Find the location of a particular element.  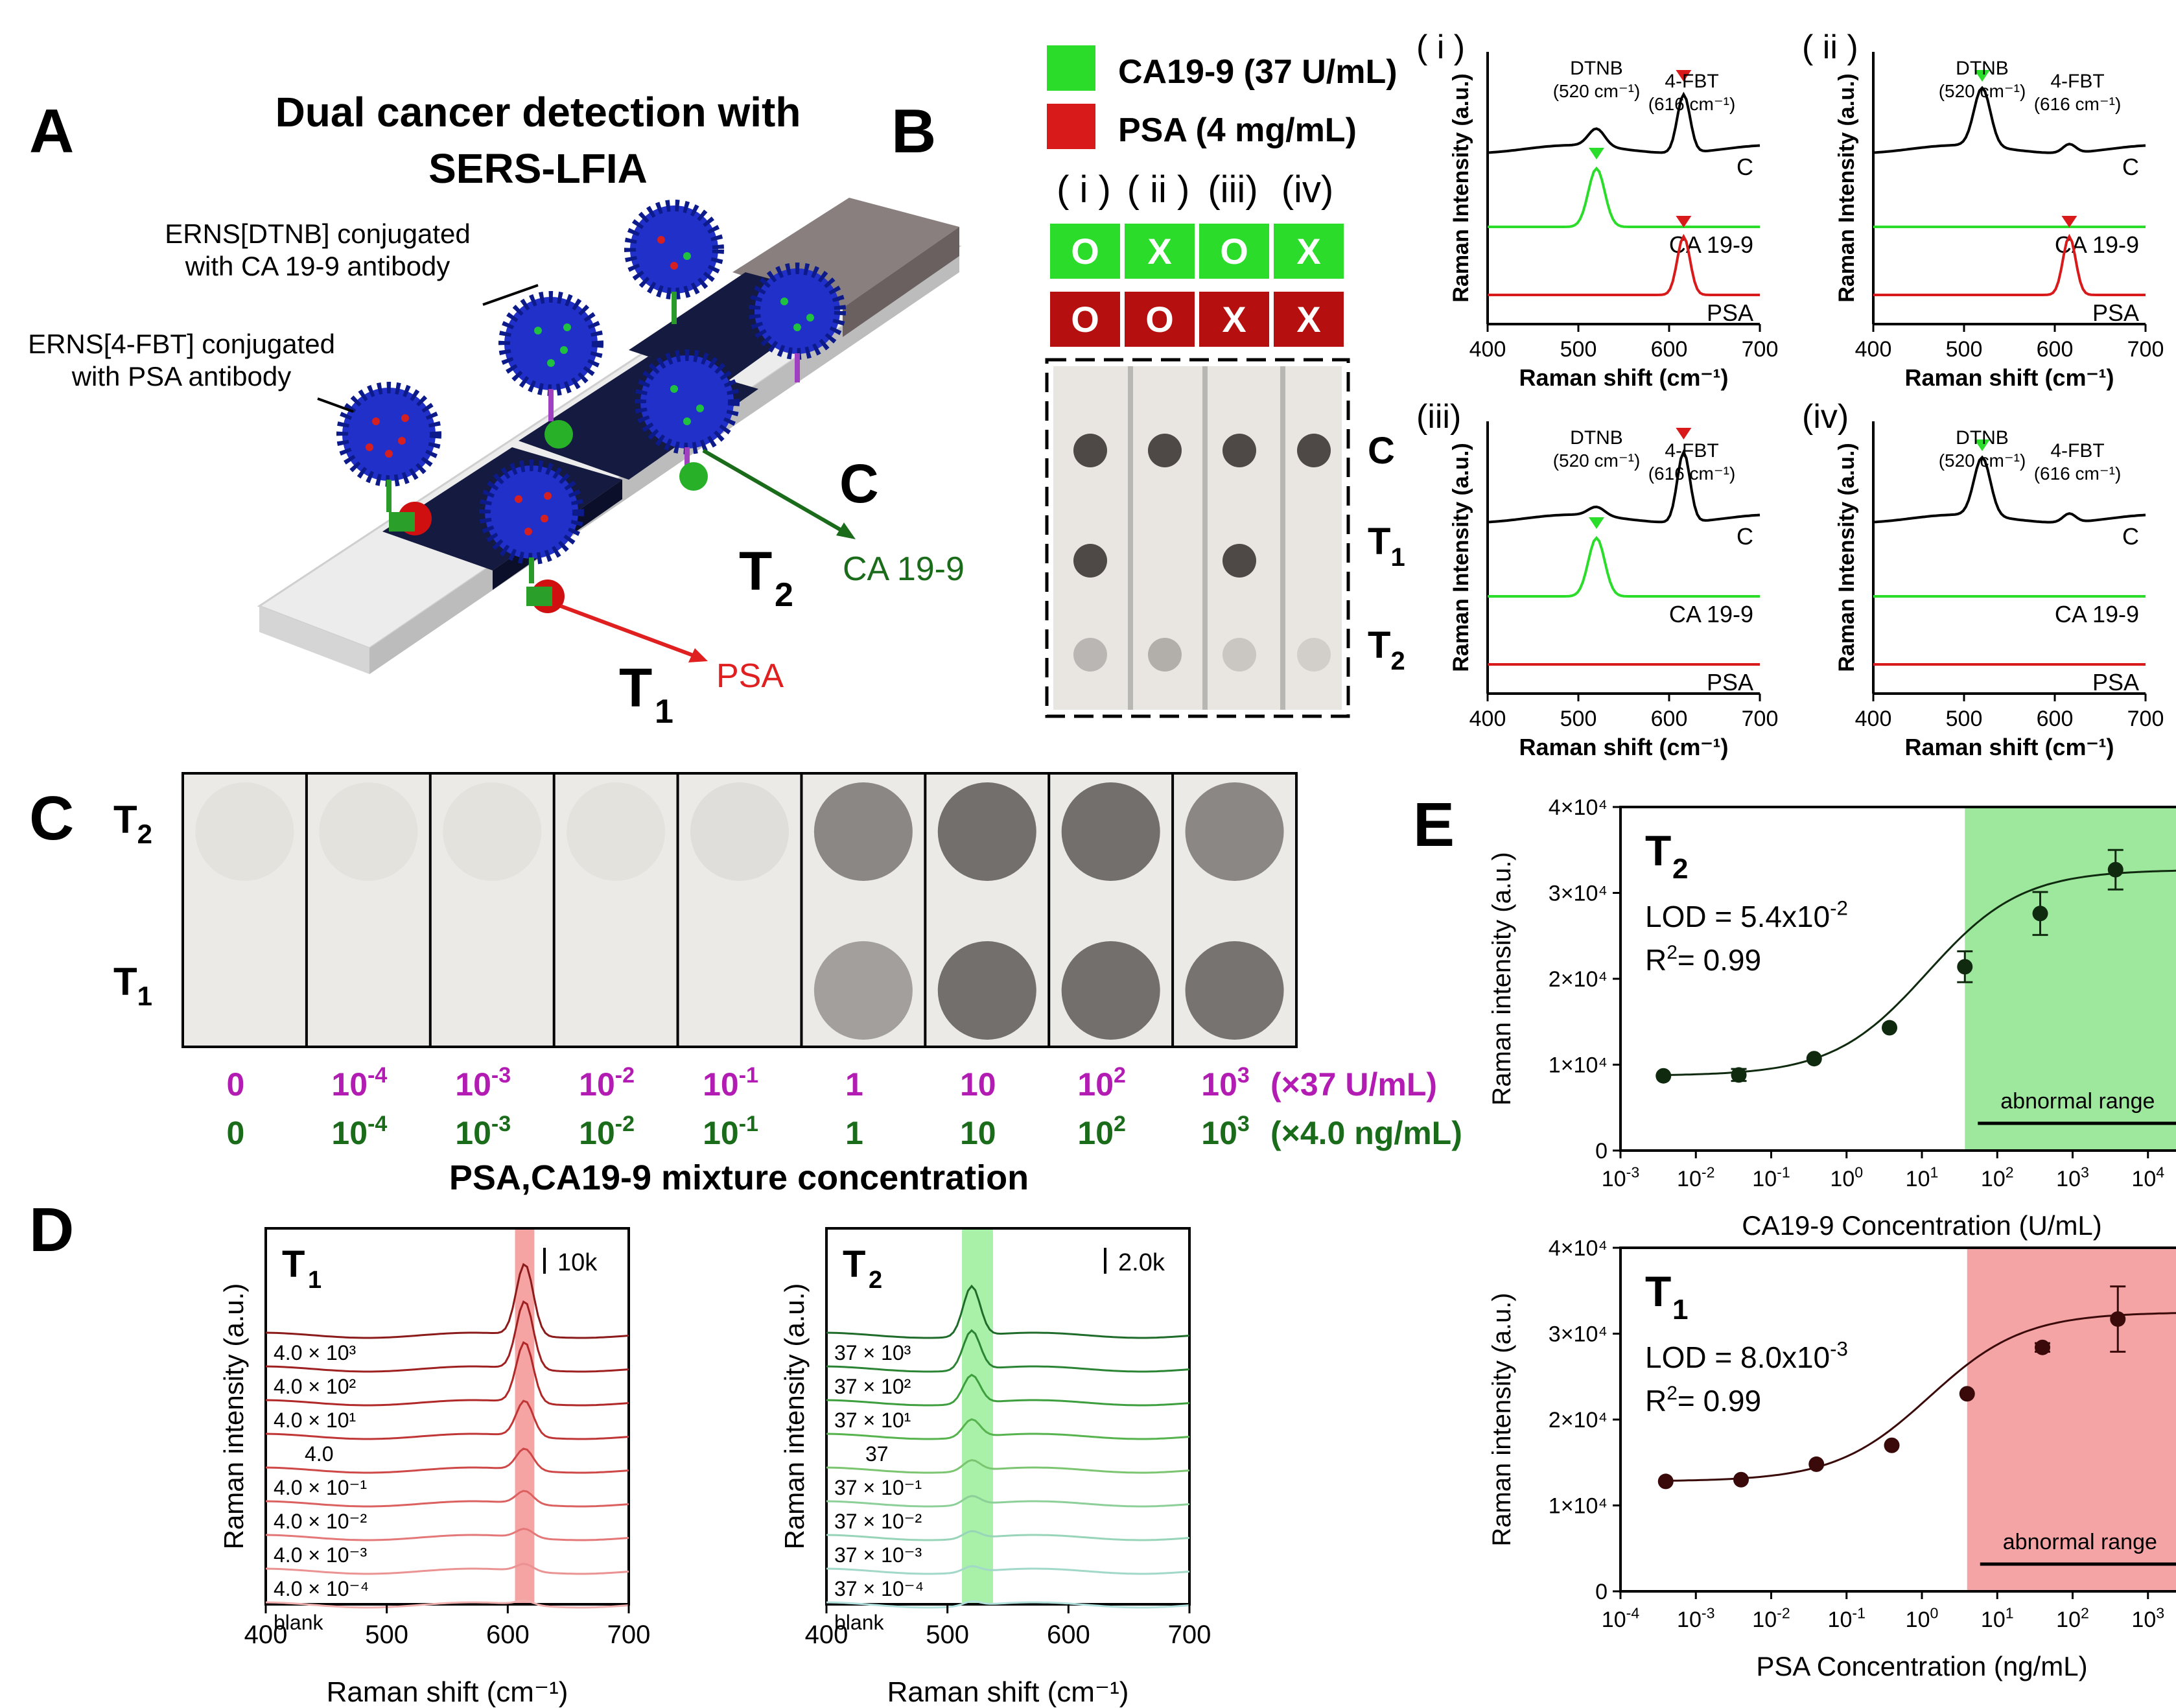

arrow-fbt is located at coordinates (335, 405).